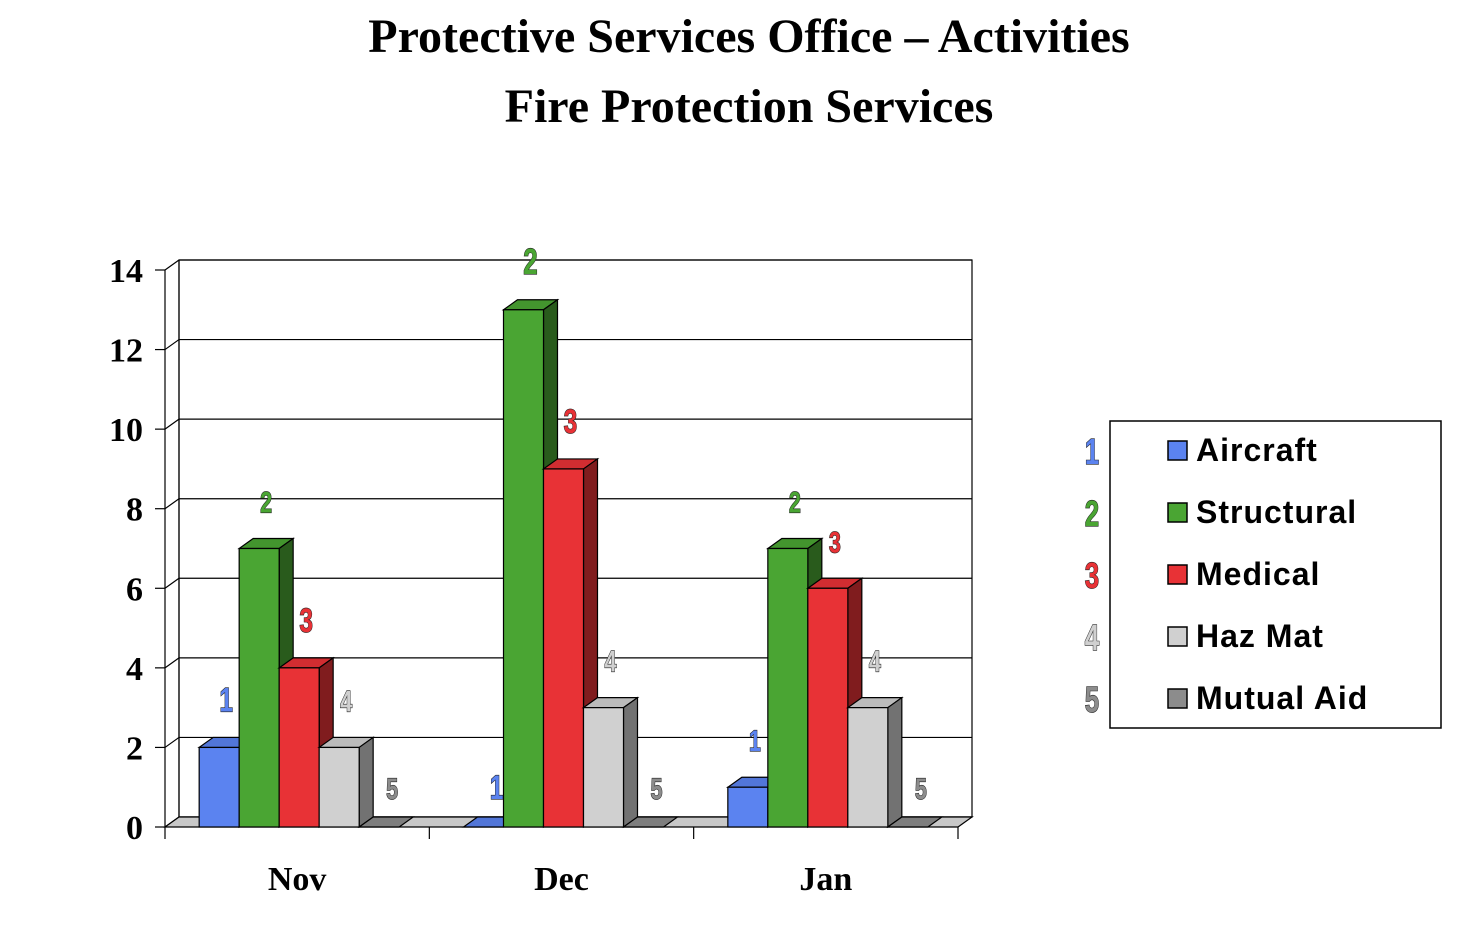 This screenshot has height=938, width=1478. Describe the element at coordinates (1092, 452) in the screenshot. I see `legend-series-number: 1` at that location.